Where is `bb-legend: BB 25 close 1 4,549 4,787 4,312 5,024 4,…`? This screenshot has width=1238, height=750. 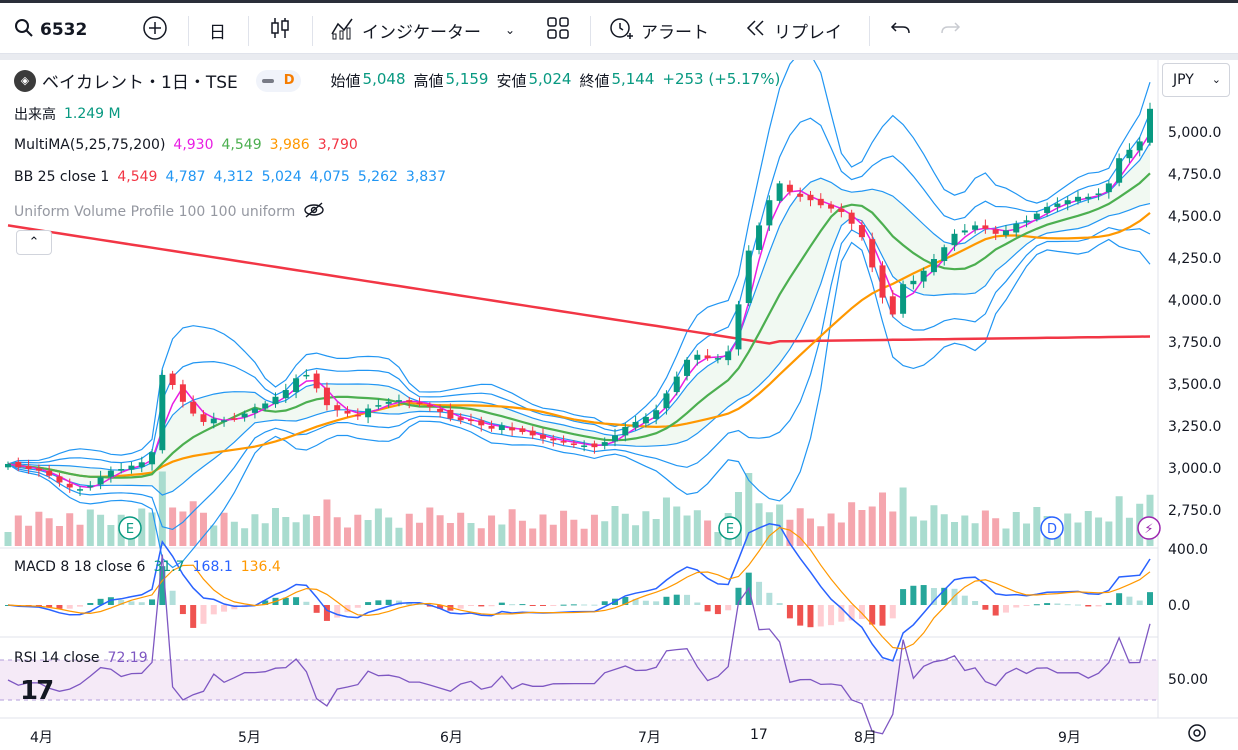
bb-legend: BB 25 close 1 4,549 4,787 4,312 5,024 4,… is located at coordinates (234, 177).